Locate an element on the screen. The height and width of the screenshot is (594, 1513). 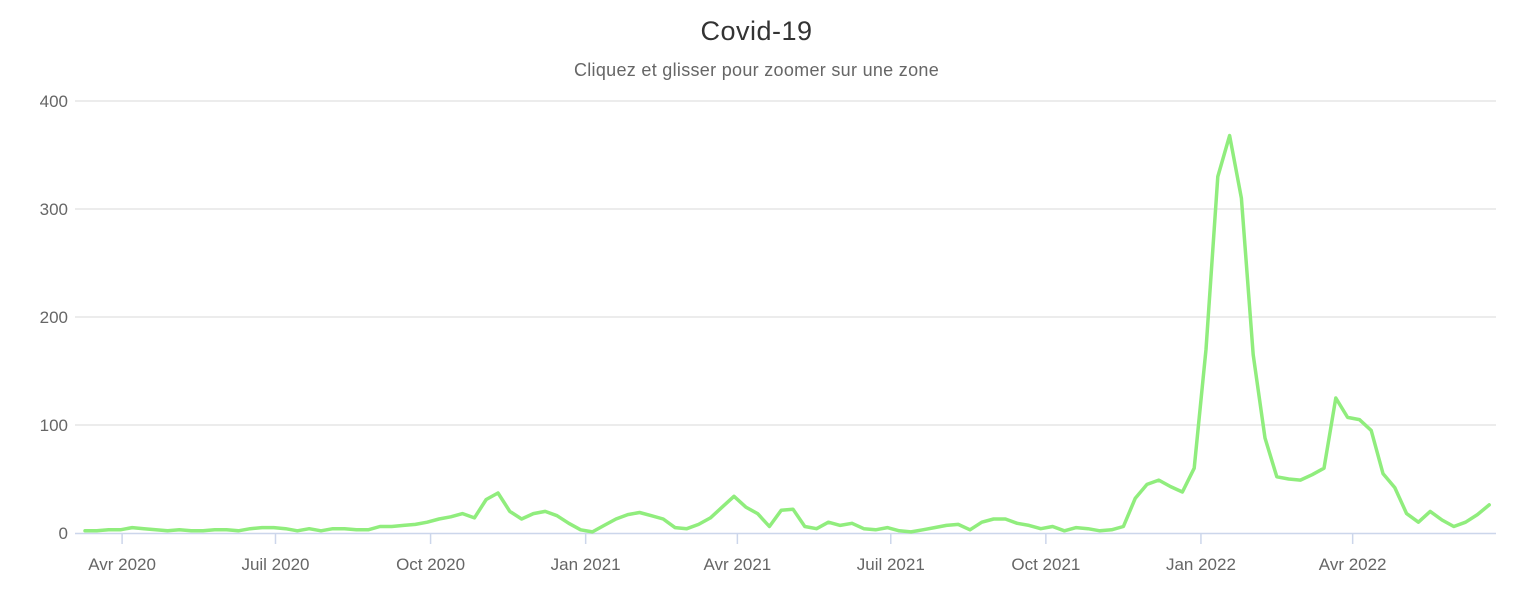
x-axis-tick-label: Jan 2021 is located at coordinates (586, 564).